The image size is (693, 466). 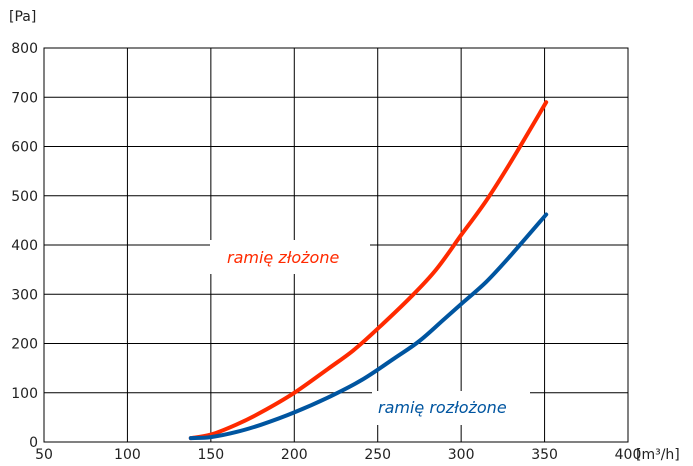 I want to click on y-tick-label: 500, so click(x=24, y=197).